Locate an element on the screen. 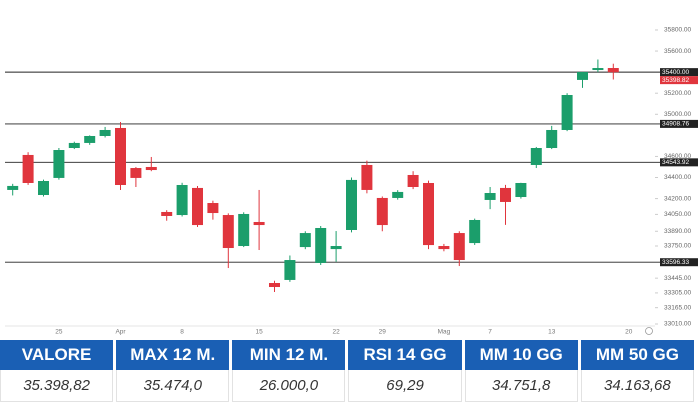 This screenshot has height=402, width=700. y-tick-label: 33010.00 is located at coordinates (677, 324).